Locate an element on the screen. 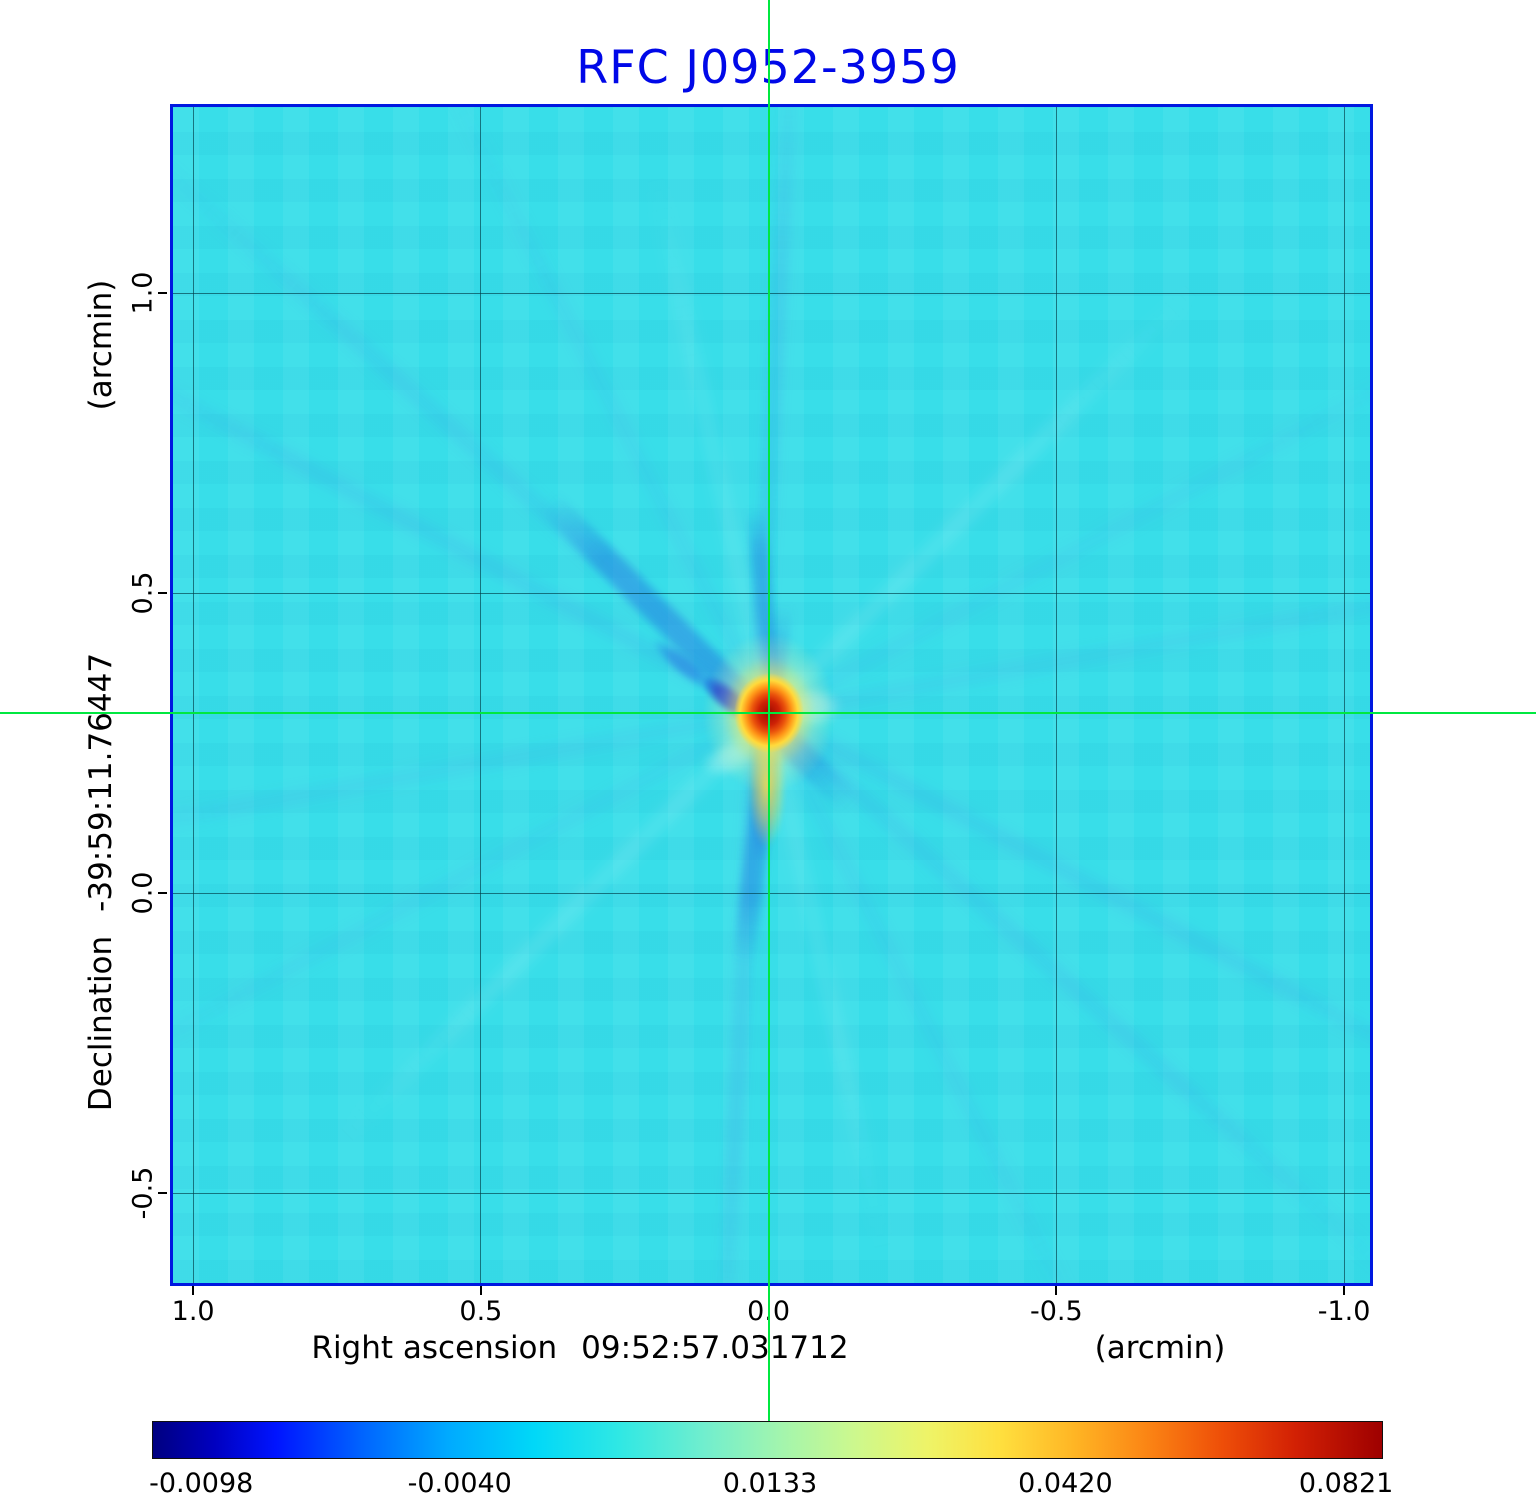  y-axis-title: Declination -39:59:11.76447 is located at coordinates (101, 882).